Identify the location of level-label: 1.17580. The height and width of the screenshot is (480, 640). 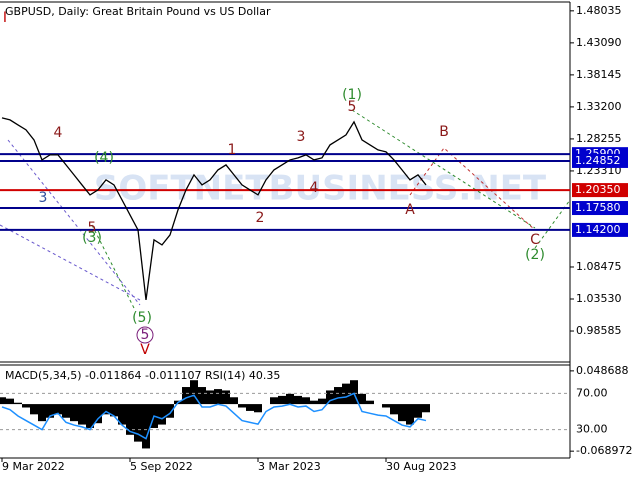
(598, 207).